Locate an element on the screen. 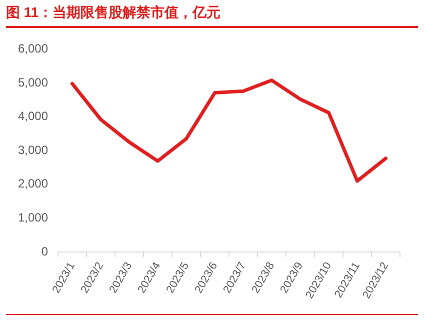  y-tick-label: 5,000 is located at coordinates (33, 82).